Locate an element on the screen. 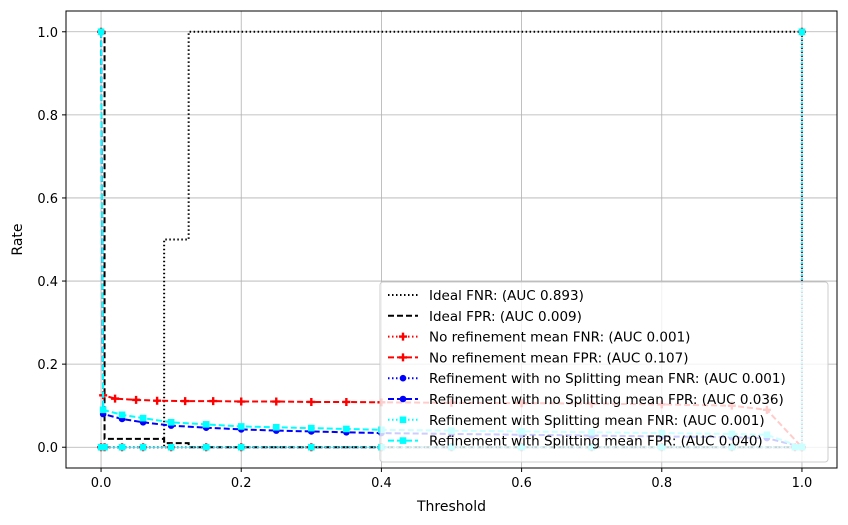  legend-item: No refinement mean FPR: (AUC 0.107) is located at coordinates (538, 358).